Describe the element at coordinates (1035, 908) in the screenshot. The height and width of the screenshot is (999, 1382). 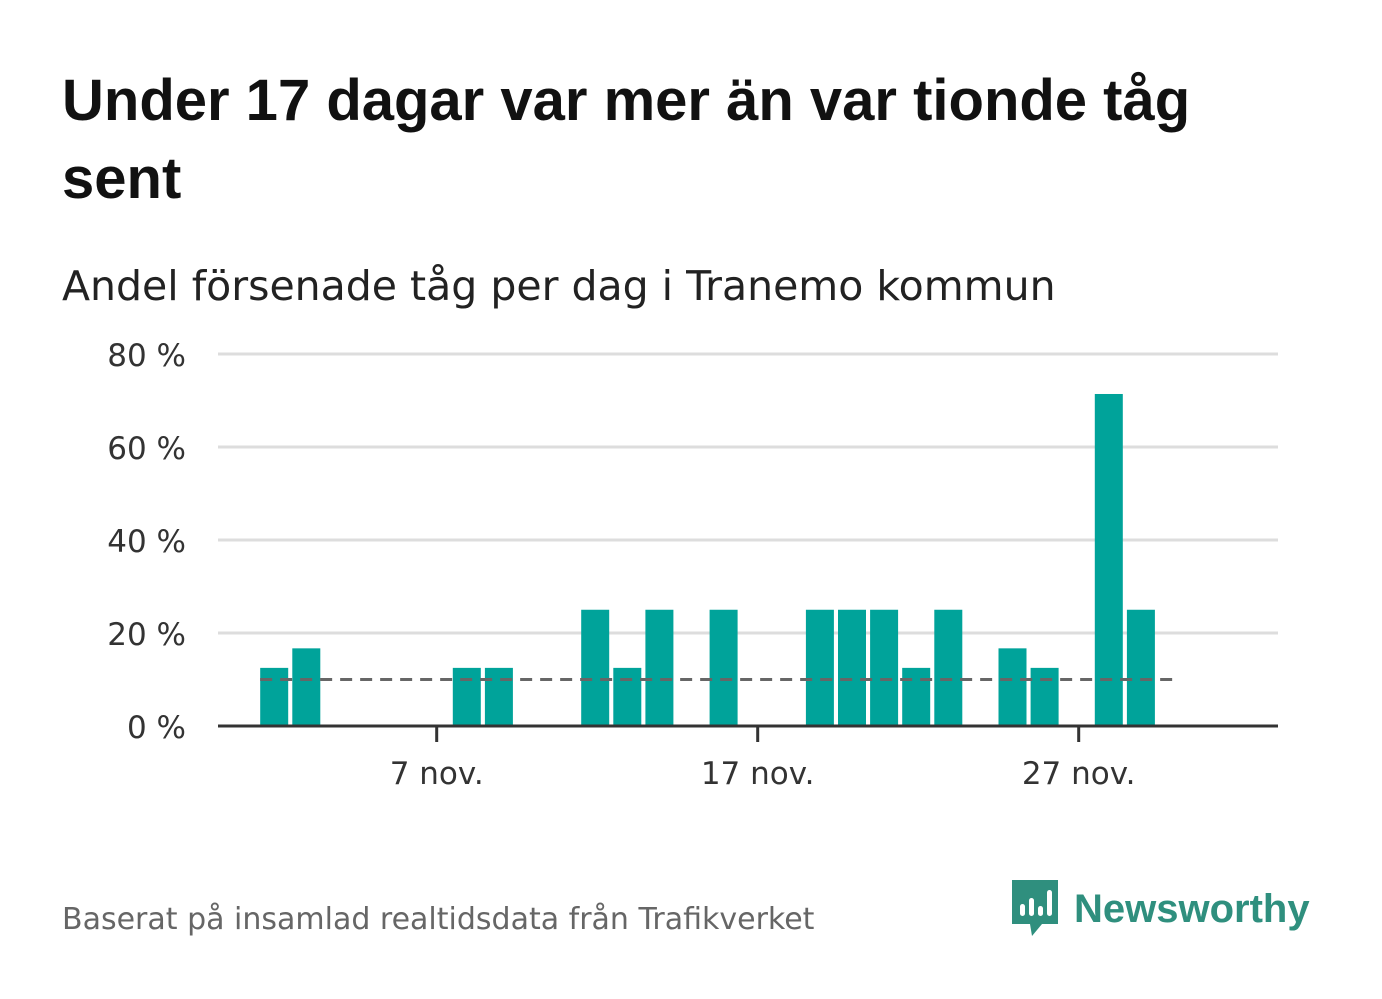
I see `newsworthy-logo-icon` at that location.